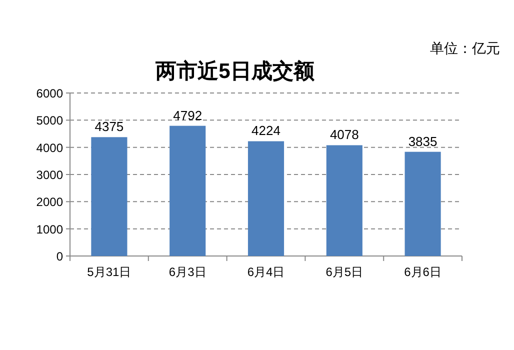 The image size is (514, 350). I want to click on annotation: 单位：亿元, so click(465, 48).